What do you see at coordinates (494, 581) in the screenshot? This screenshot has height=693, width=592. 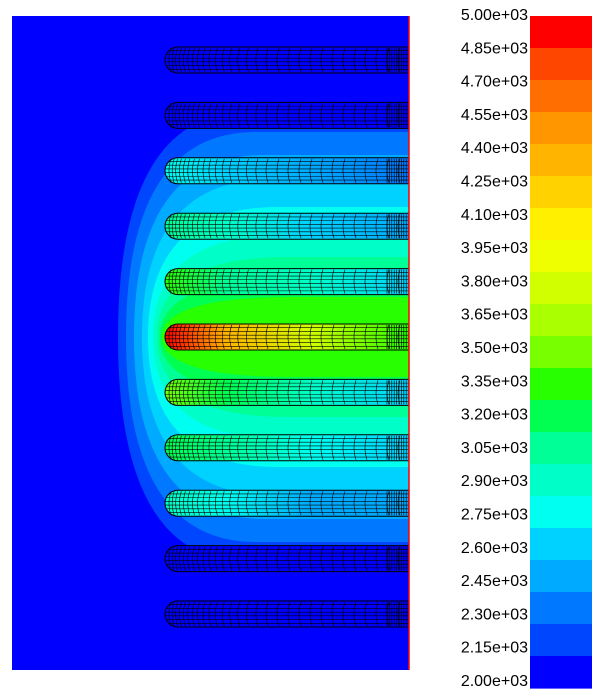 I see `colorbar-tick-label: 2.45e+03` at bounding box center [494, 581].